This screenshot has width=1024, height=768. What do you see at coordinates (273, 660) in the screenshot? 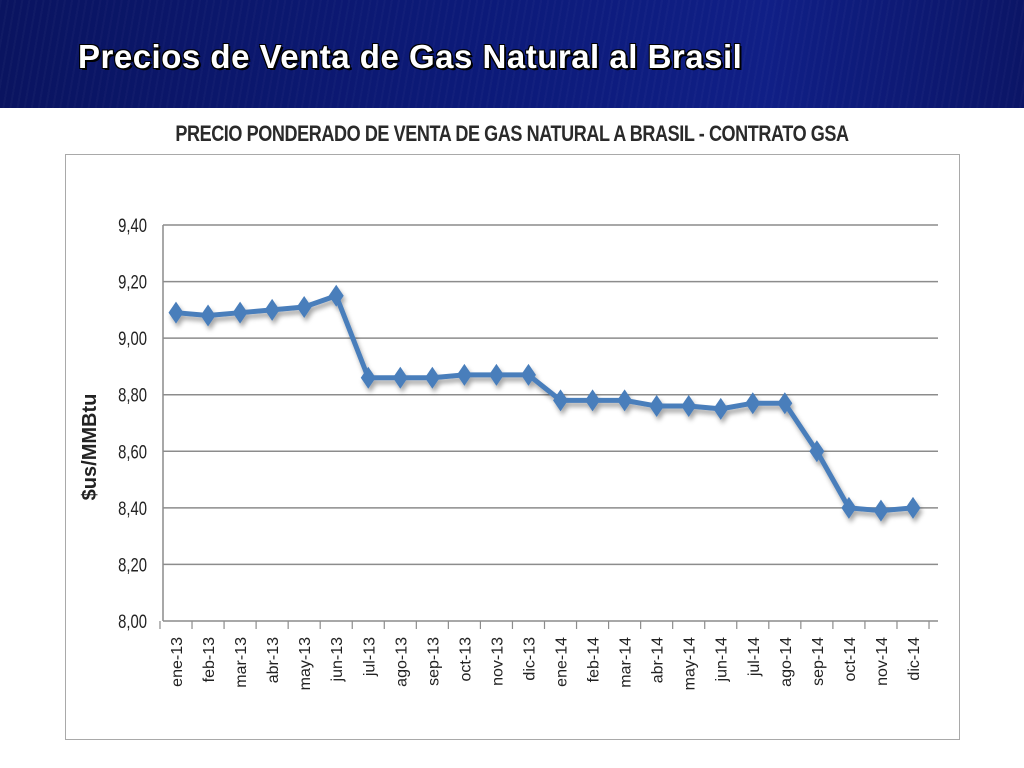
I see `x-tick-label: abr-13` at bounding box center [273, 660].